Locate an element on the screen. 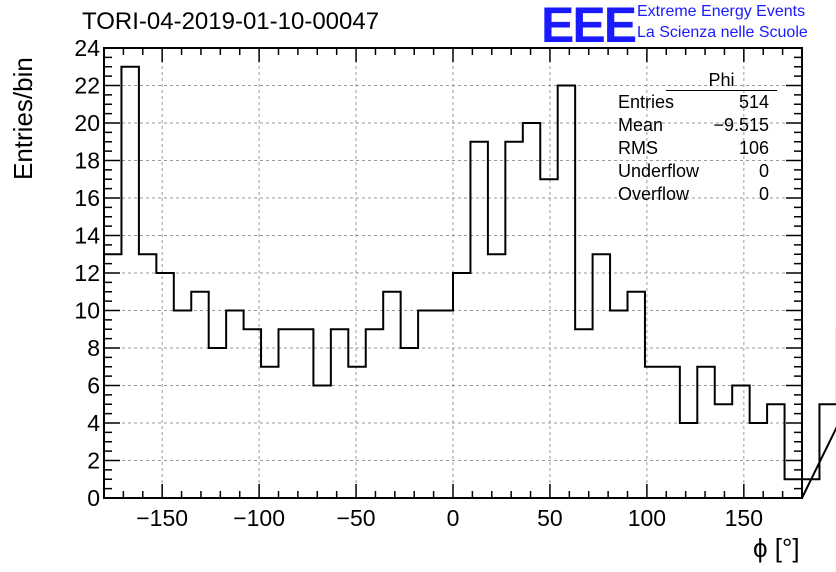  x-tick-label: −50 is located at coordinates (356, 518).